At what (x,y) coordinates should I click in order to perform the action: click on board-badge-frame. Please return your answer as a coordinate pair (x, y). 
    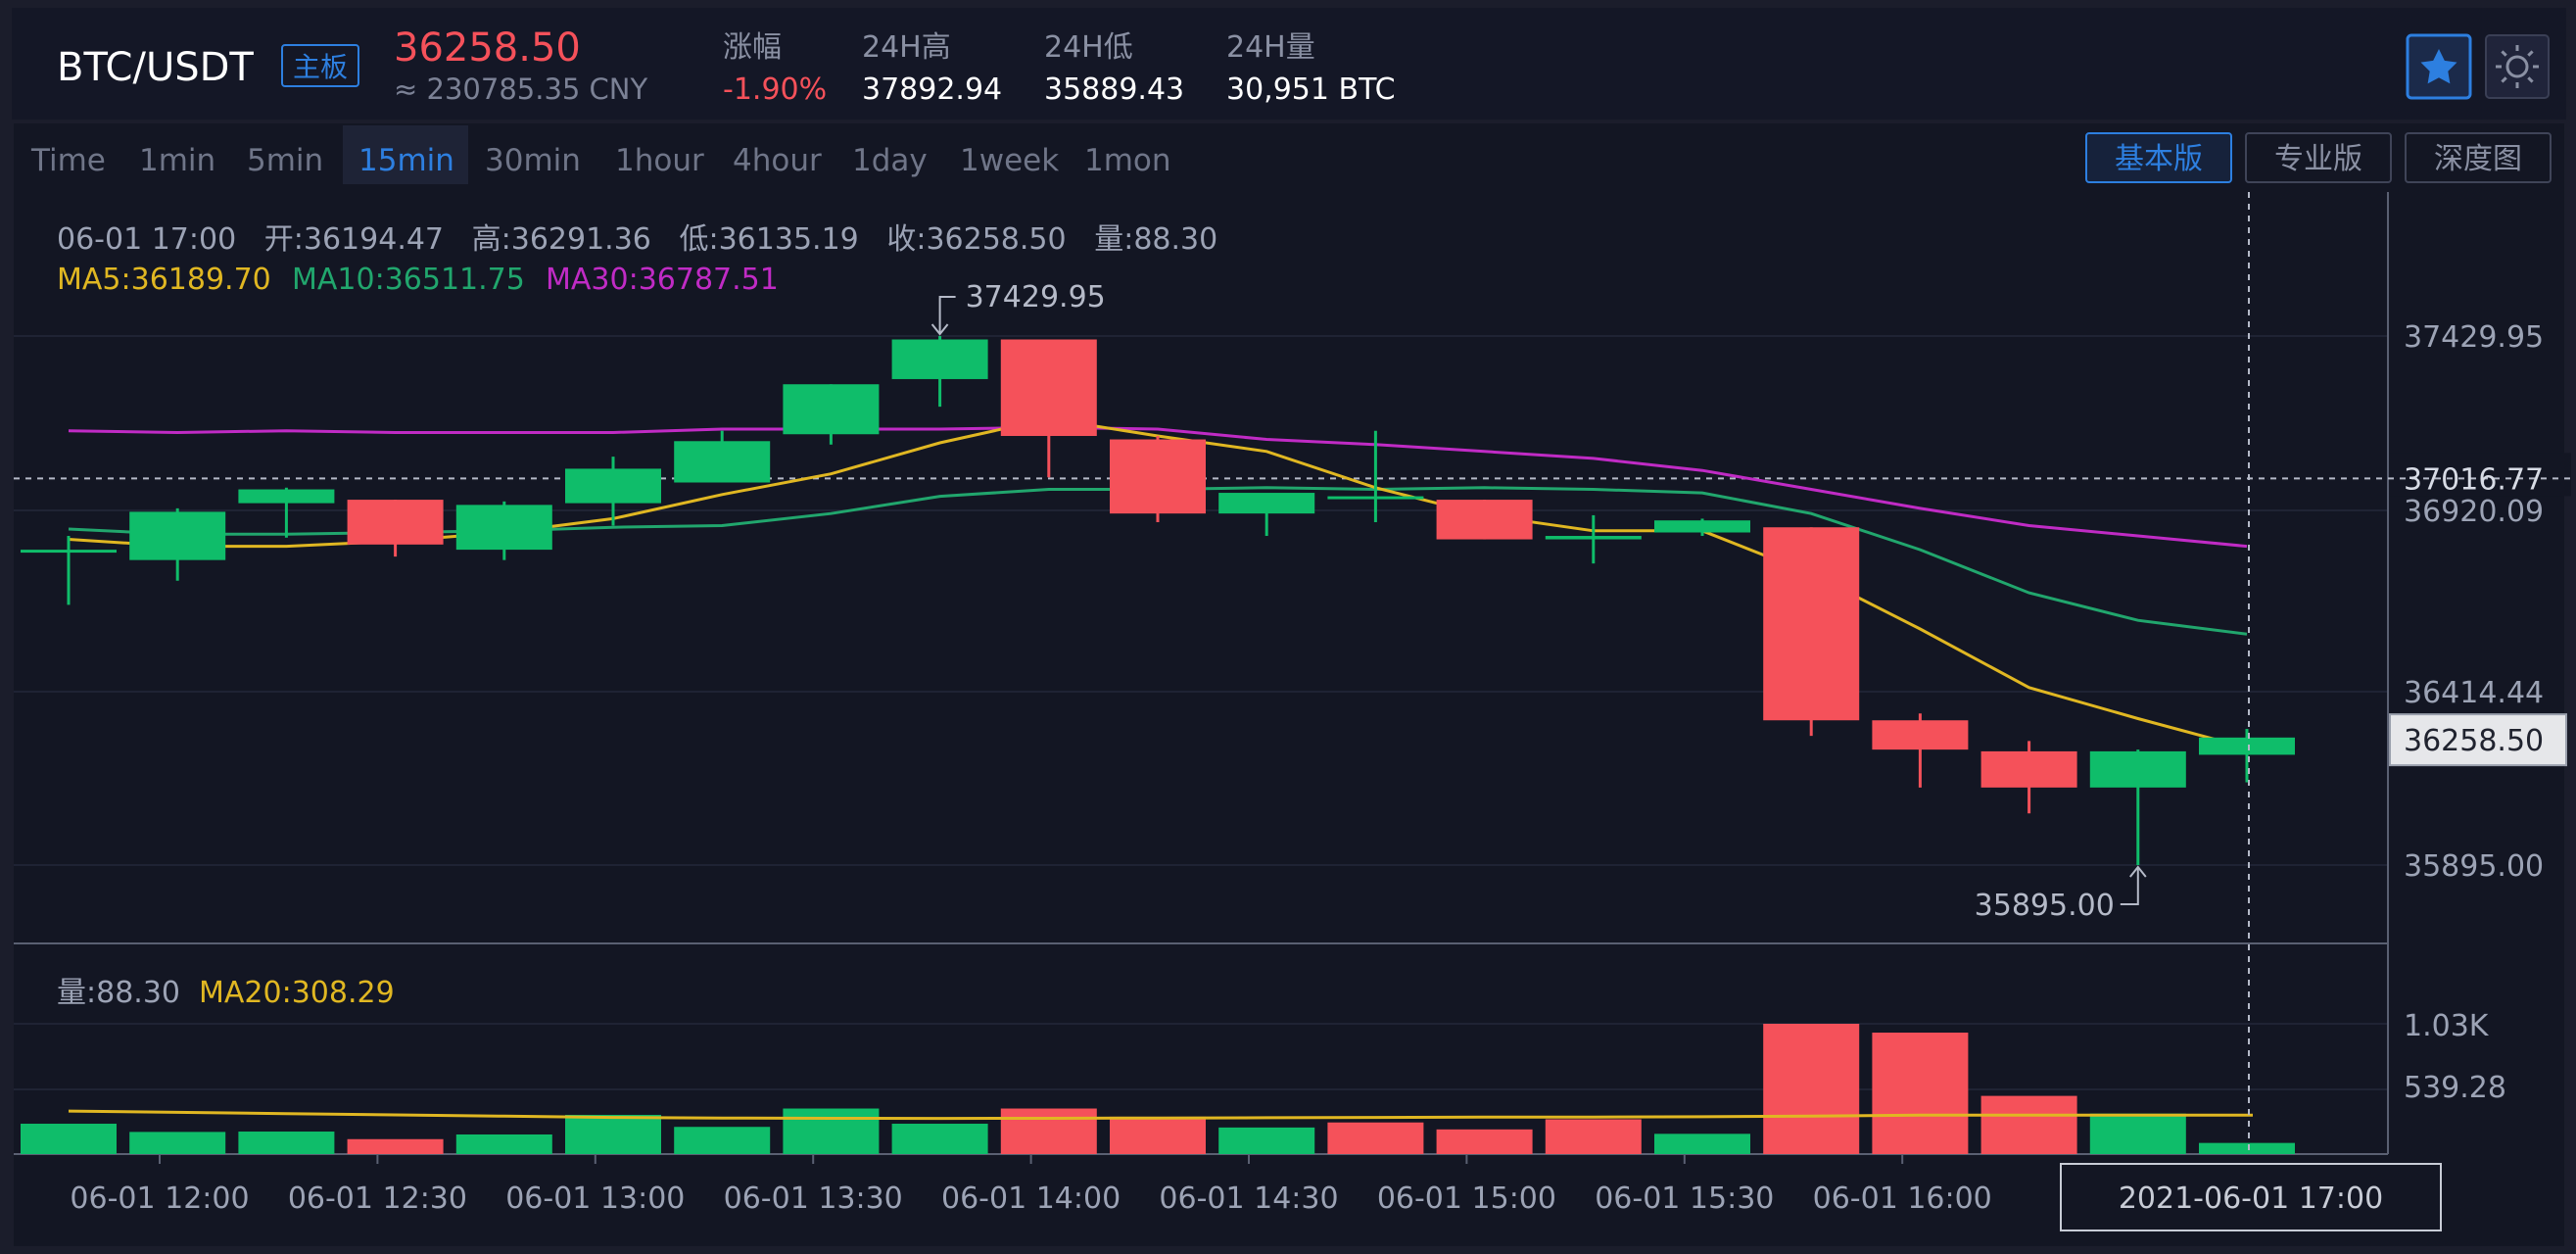
    Looking at the image, I should click on (320, 65).